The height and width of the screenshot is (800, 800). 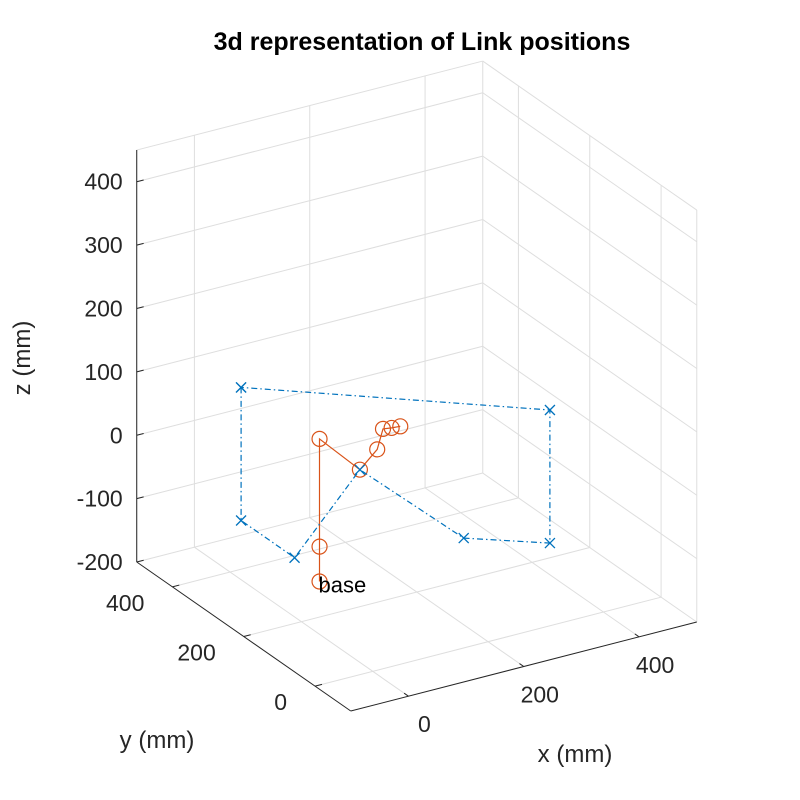 I want to click on annotation-layer: base, so click(x=343, y=584).